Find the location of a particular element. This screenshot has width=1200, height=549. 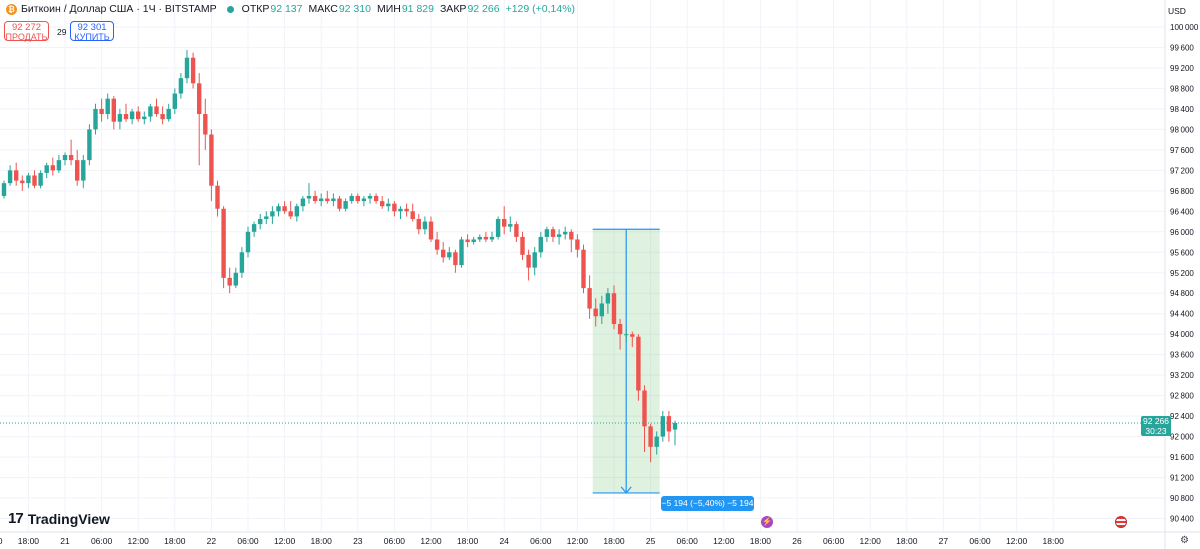

price-tick-label: 92 400 is located at coordinates (1182, 416).